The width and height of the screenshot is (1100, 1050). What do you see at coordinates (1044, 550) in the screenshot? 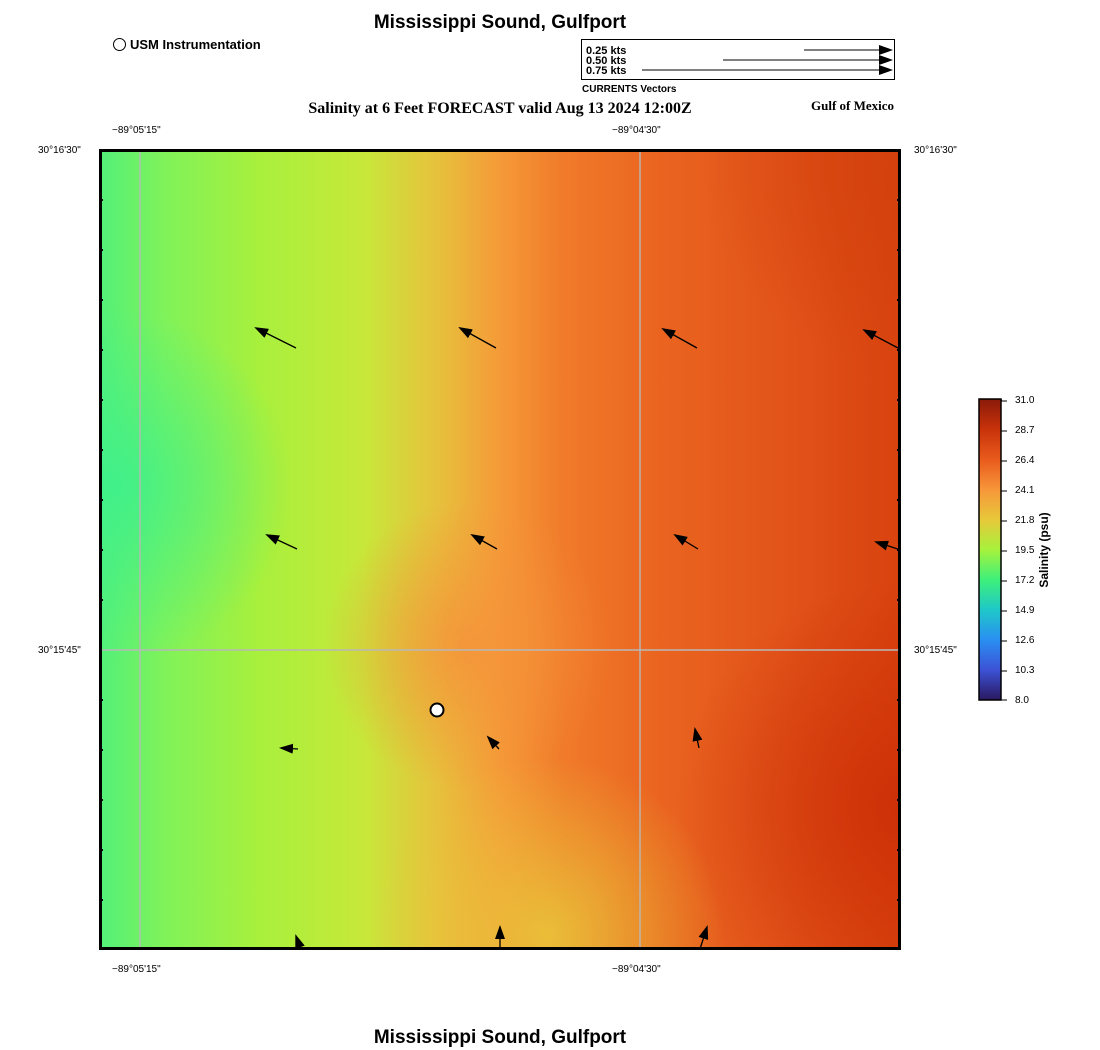
I see `colorbar-title: Salinity (psu)` at bounding box center [1044, 550].